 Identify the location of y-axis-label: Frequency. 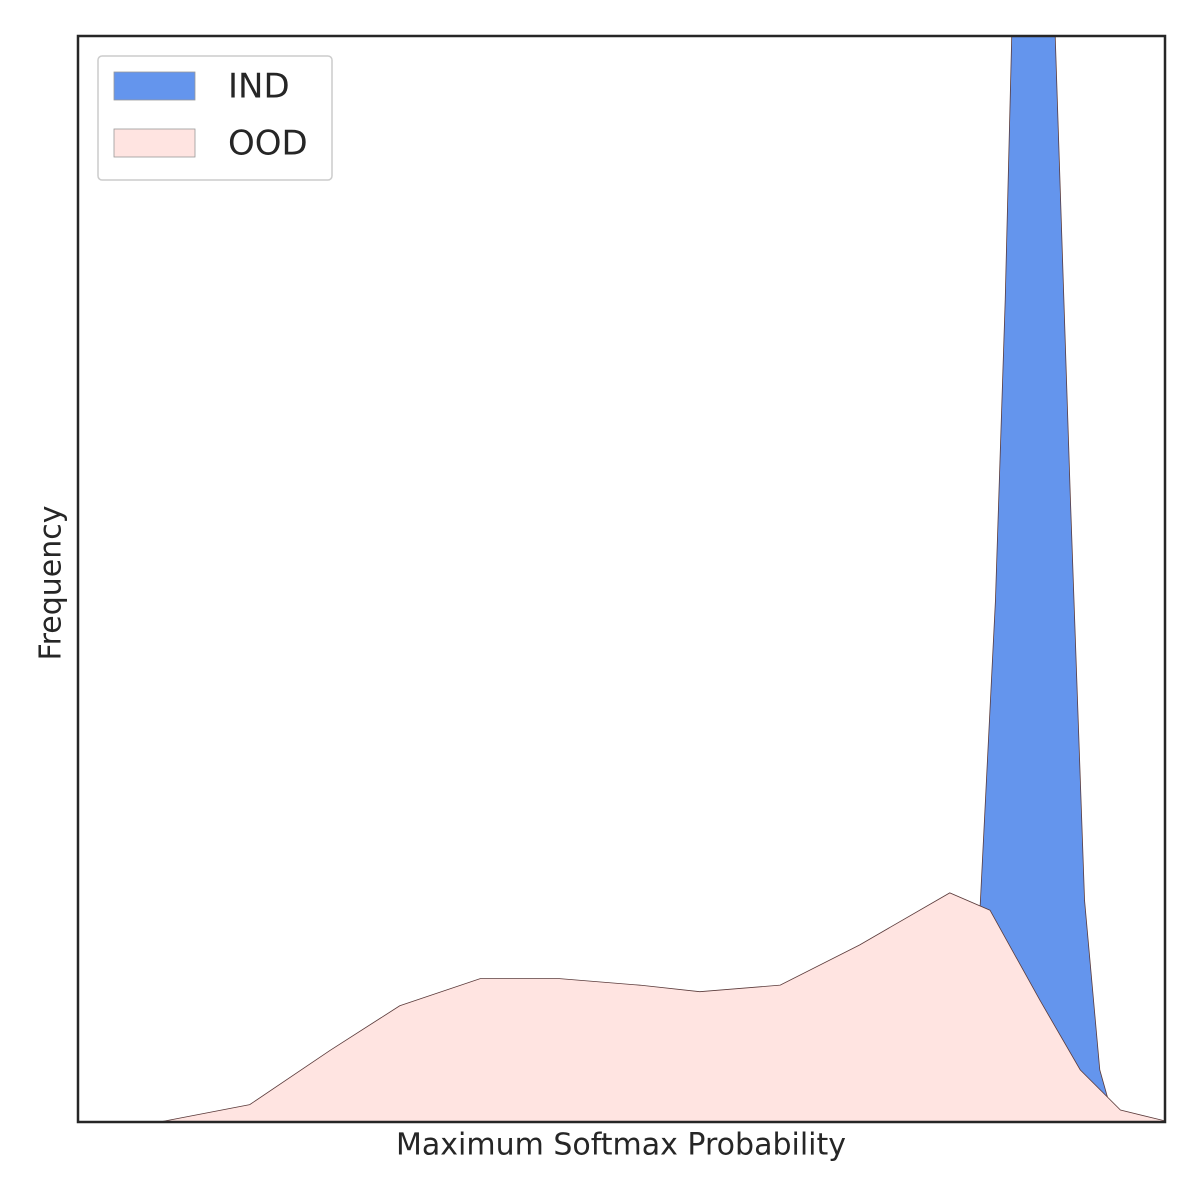
(51, 583).